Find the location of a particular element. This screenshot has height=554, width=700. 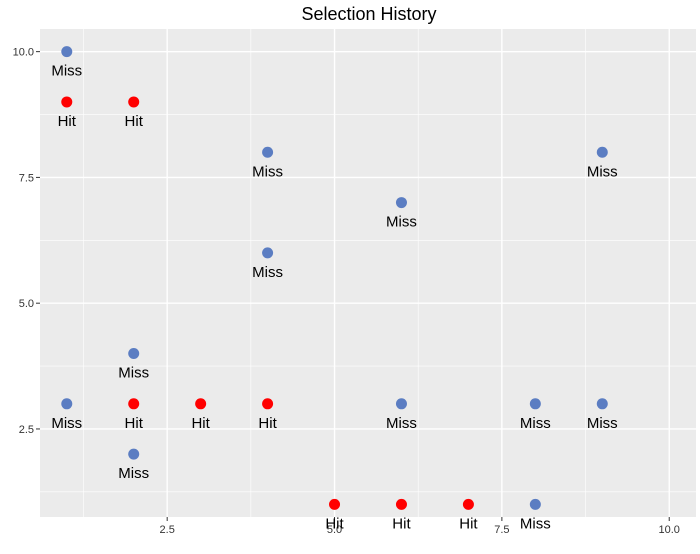

y-tick-label: 2.5 is located at coordinates (26, 430).